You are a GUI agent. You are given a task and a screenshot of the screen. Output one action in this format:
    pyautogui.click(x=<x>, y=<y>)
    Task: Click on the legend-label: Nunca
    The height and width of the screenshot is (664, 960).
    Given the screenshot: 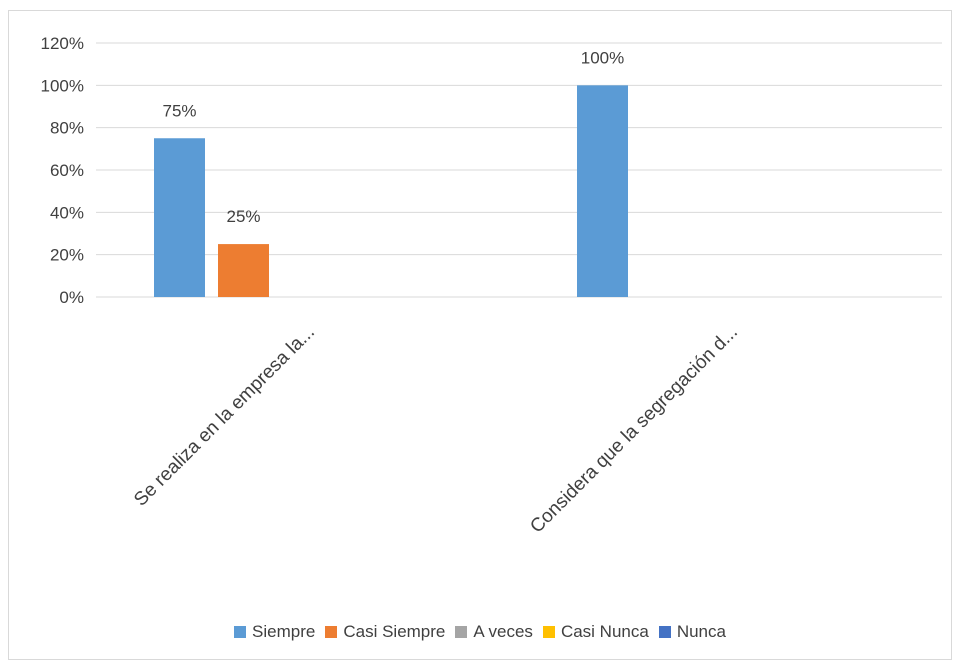 What is the action you would take?
    pyautogui.click(x=701, y=631)
    